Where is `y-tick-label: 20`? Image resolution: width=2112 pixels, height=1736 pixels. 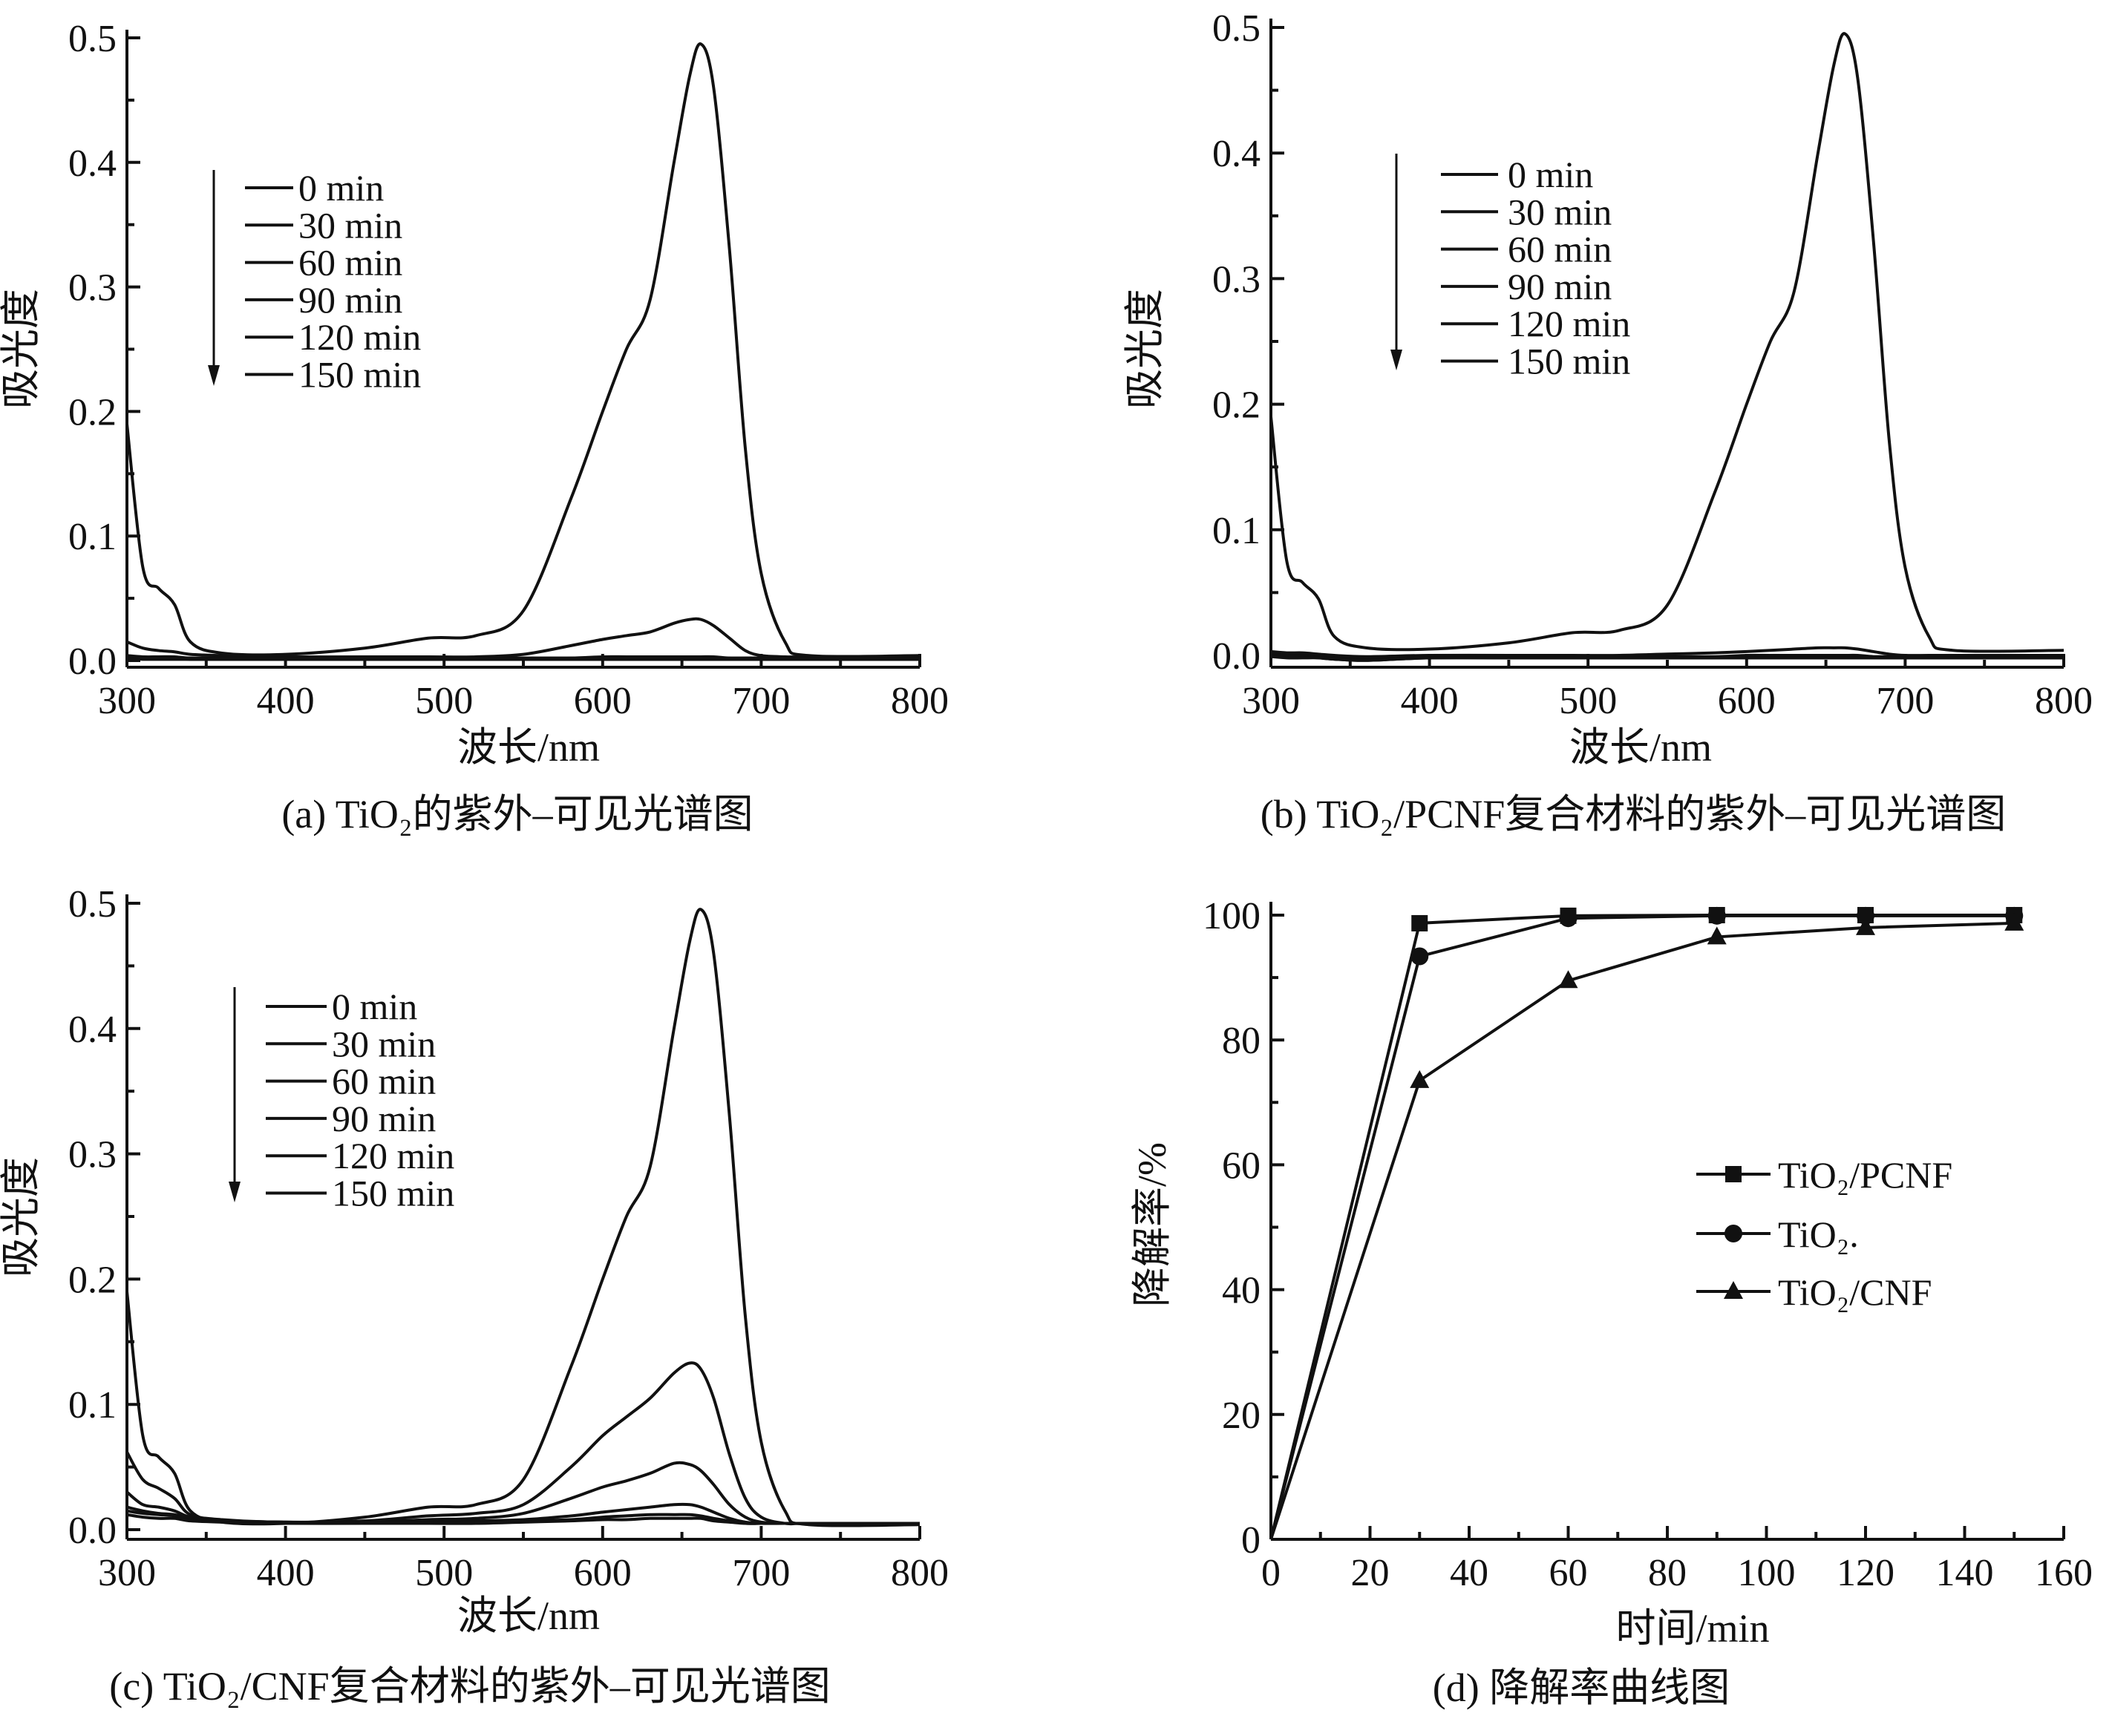 y-tick-label: 20 is located at coordinates (1241, 1416).